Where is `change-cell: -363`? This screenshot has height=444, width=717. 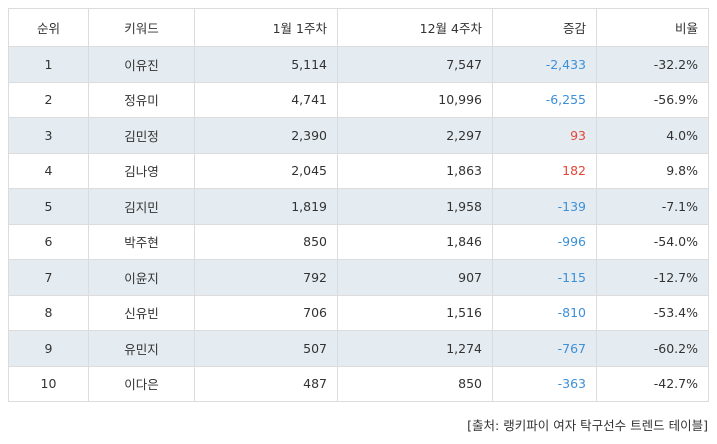
change-cell: -363 is located at coordinates (544, 383).